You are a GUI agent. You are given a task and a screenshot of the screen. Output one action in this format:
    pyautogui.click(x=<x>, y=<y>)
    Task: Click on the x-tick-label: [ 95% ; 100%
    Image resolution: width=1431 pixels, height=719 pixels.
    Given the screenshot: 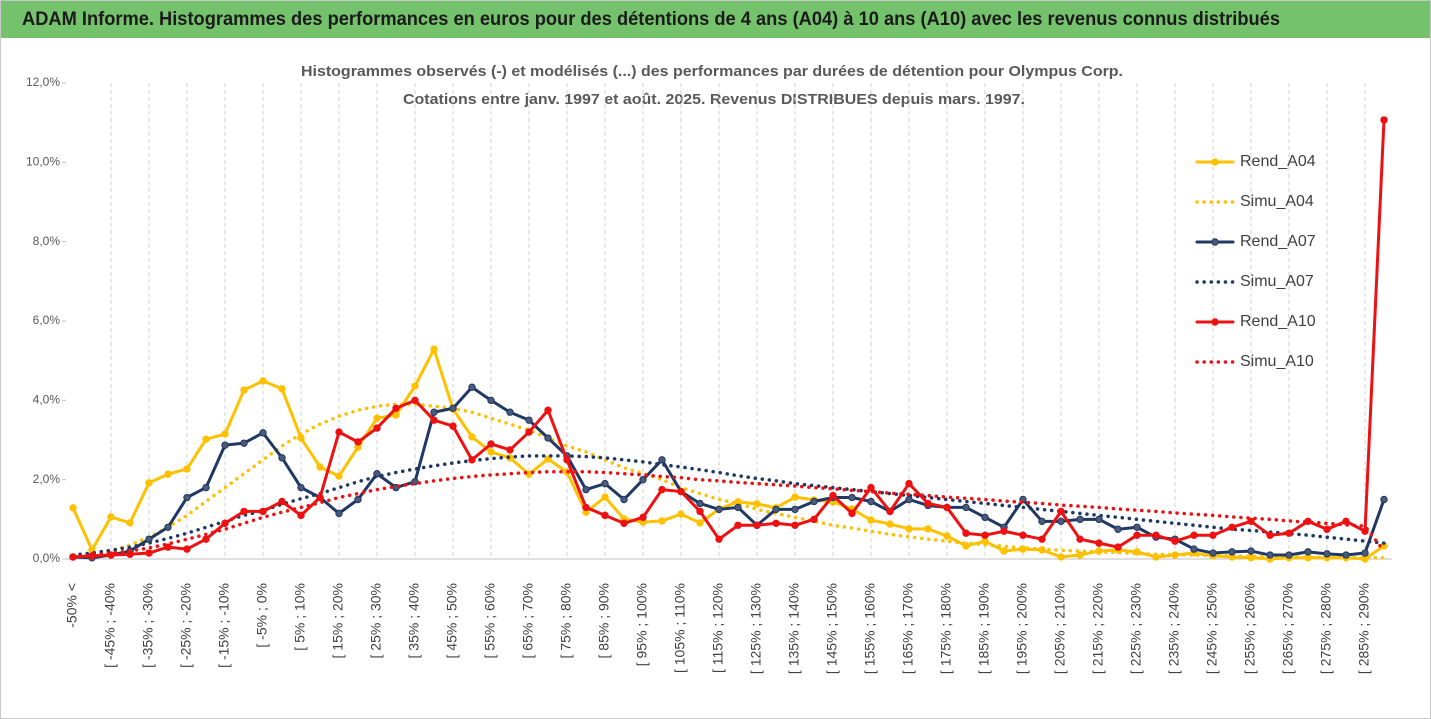 What is the action you would take?
    pyautogui.click(x=642, y=624)
    